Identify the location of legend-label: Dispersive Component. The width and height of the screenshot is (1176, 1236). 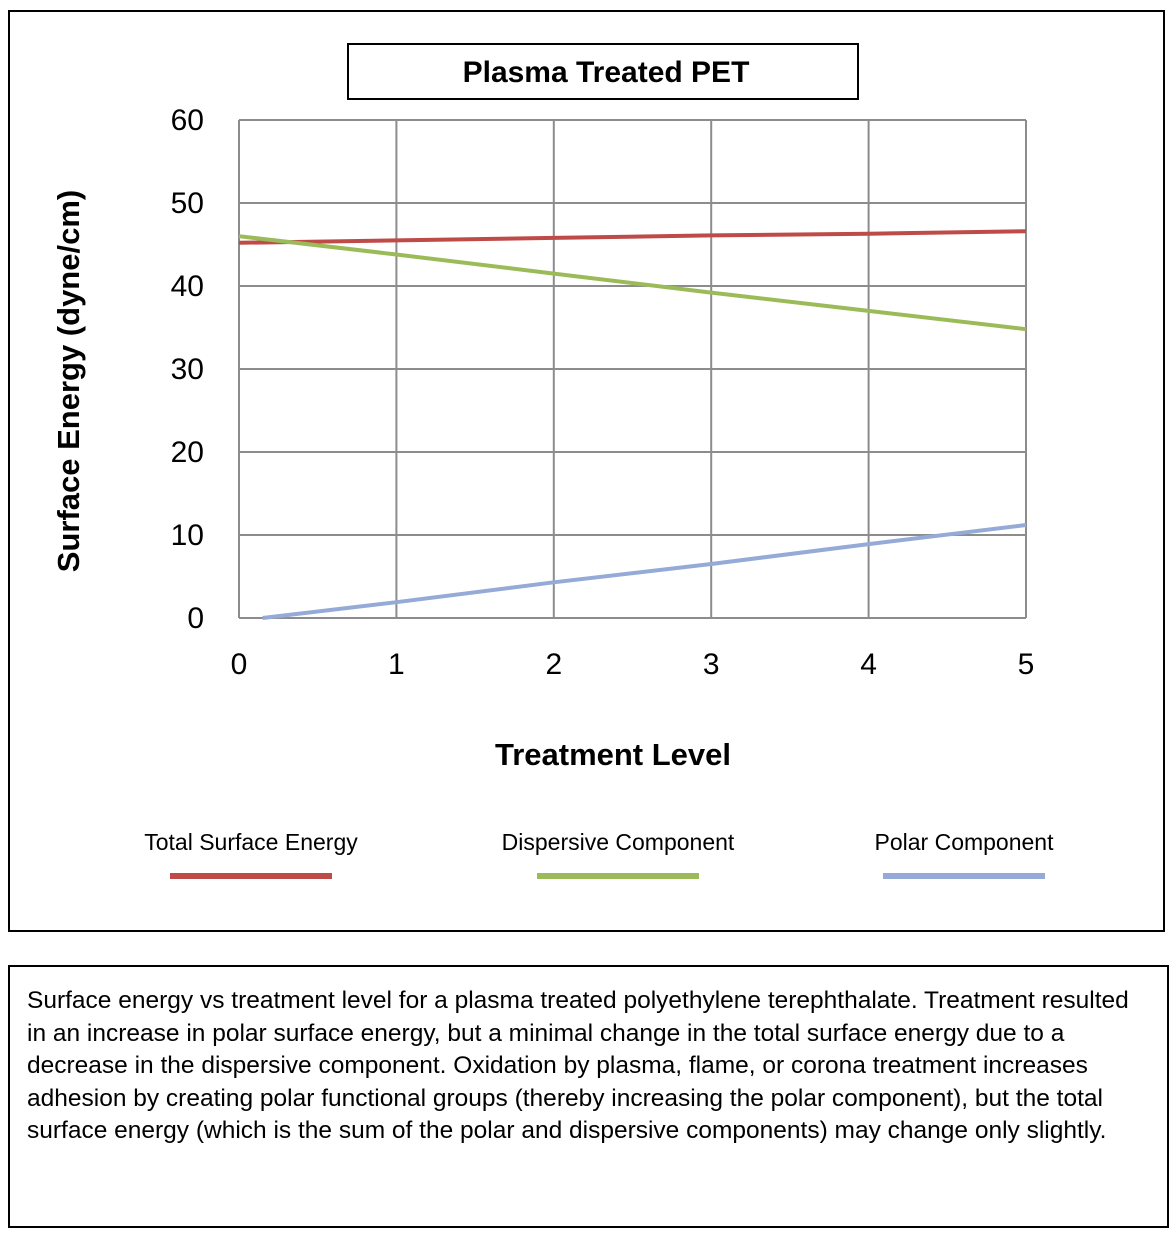
(618, 842).